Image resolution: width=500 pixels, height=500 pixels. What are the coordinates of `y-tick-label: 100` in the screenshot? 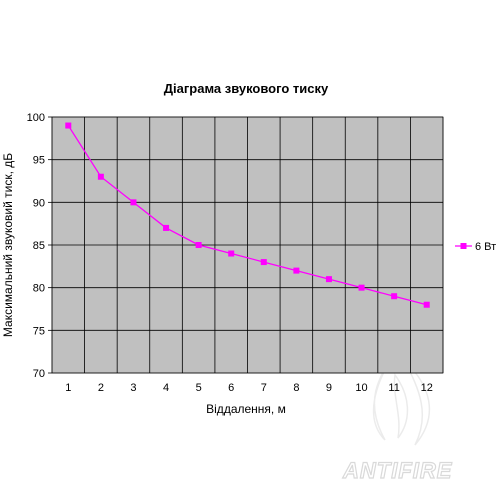 It's located at (36, 118).